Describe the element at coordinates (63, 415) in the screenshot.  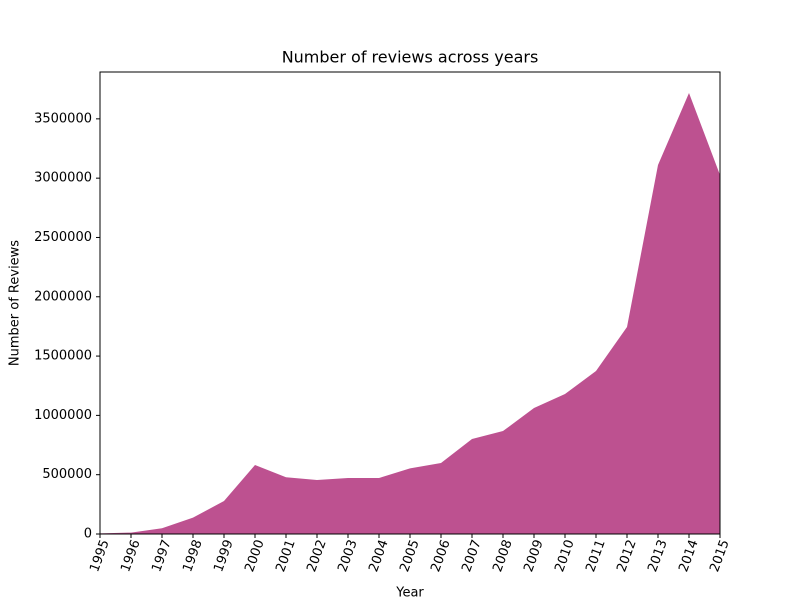
I see `y-tick-label: 1000000` at that location.